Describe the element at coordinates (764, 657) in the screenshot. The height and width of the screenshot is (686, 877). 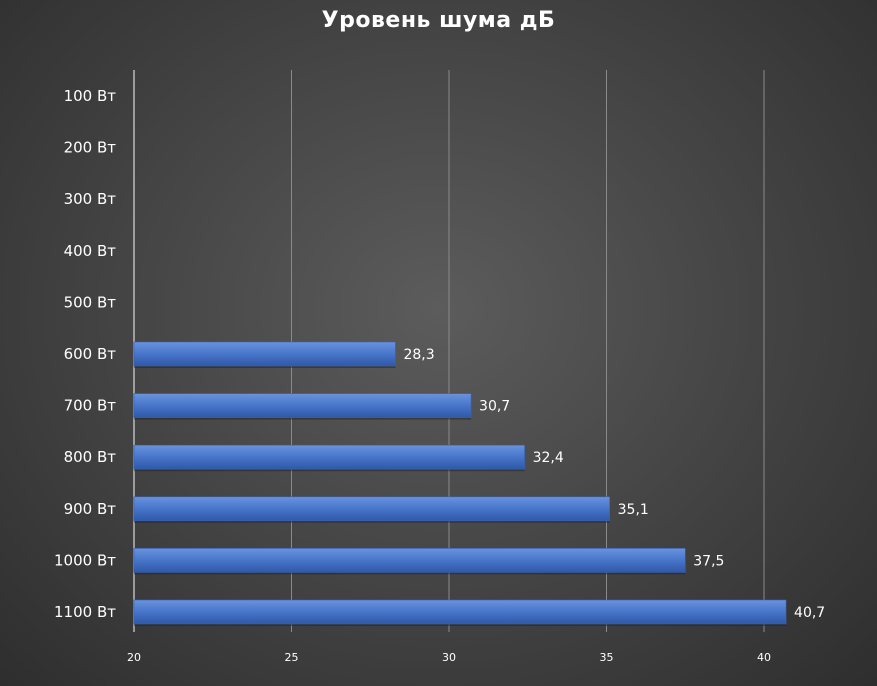
I see `x-tick-label: 40` at that location.